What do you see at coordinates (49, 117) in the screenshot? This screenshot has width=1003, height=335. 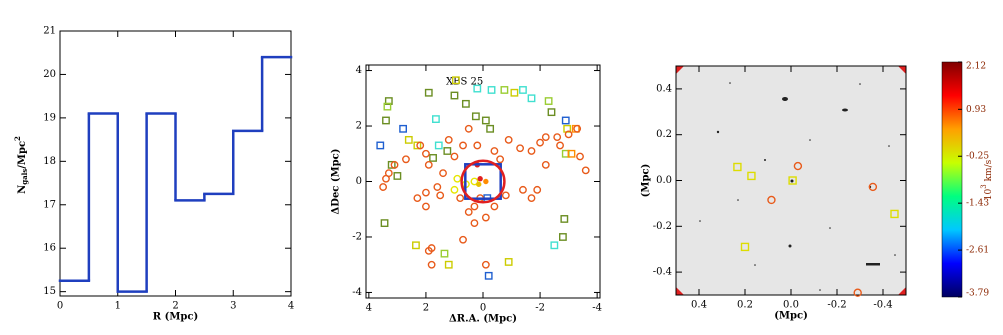 I see `y-tick-label: 19` at bounding box center [49, 117].